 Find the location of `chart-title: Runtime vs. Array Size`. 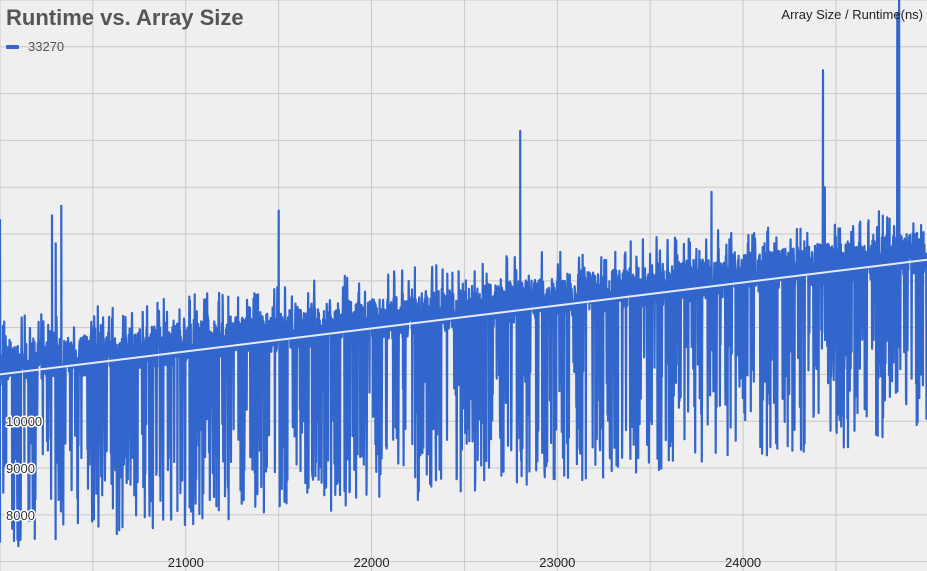

chart-title: Runtime vs. Array Size is located at coordinates (125, 17).